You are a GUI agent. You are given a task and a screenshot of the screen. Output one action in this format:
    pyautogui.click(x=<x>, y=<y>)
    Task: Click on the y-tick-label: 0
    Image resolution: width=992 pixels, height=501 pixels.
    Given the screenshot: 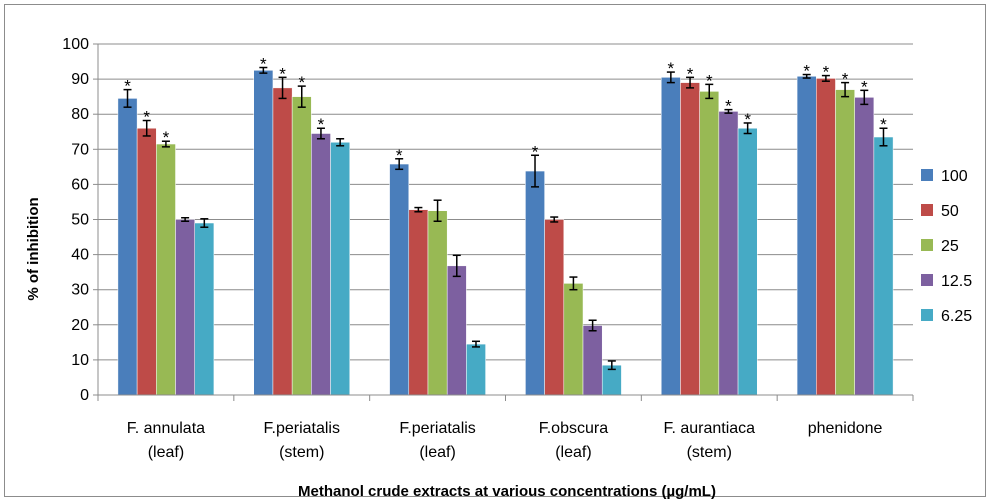 What is the action you would take?
    pyautogui.click(x=84, y=395)
    